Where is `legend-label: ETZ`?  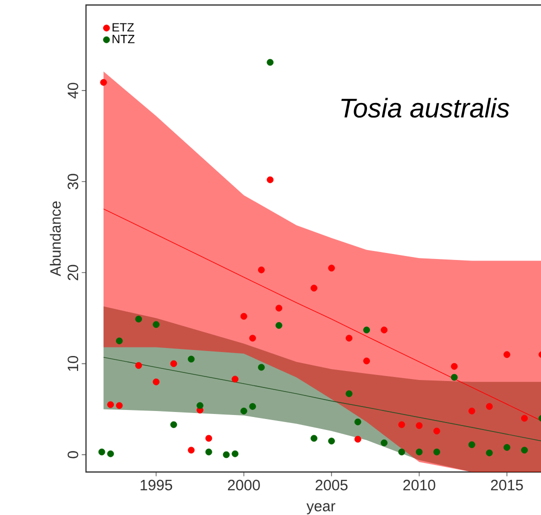
legend-label: ETZ is located at coordinates (123, 27).